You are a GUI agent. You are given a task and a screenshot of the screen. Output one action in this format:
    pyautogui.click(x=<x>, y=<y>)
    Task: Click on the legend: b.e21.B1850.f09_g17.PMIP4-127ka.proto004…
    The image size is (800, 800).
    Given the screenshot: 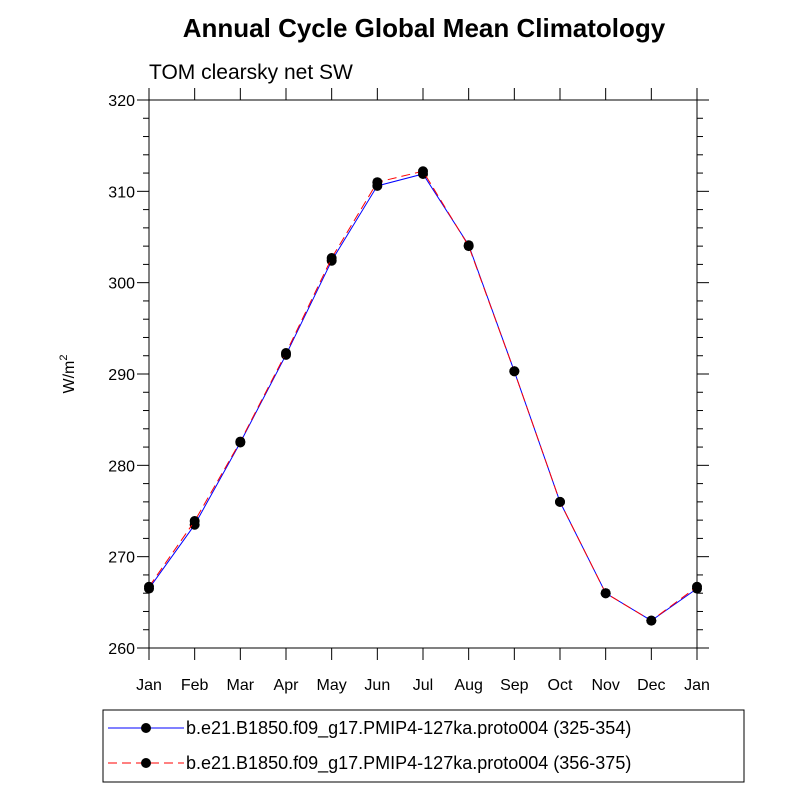 What is the action you would take?
    pyautogui.click(x=423, y=746)
    